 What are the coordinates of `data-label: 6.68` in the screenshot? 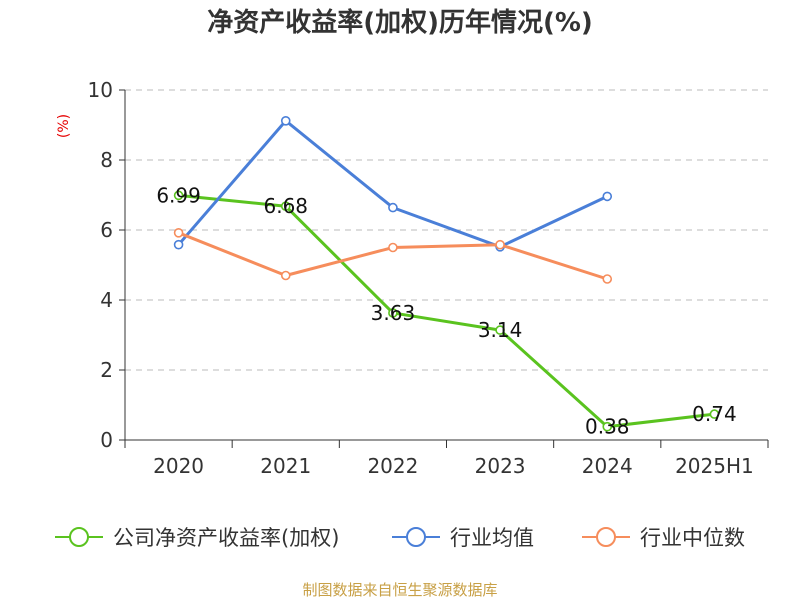 It's located at (285, 206).